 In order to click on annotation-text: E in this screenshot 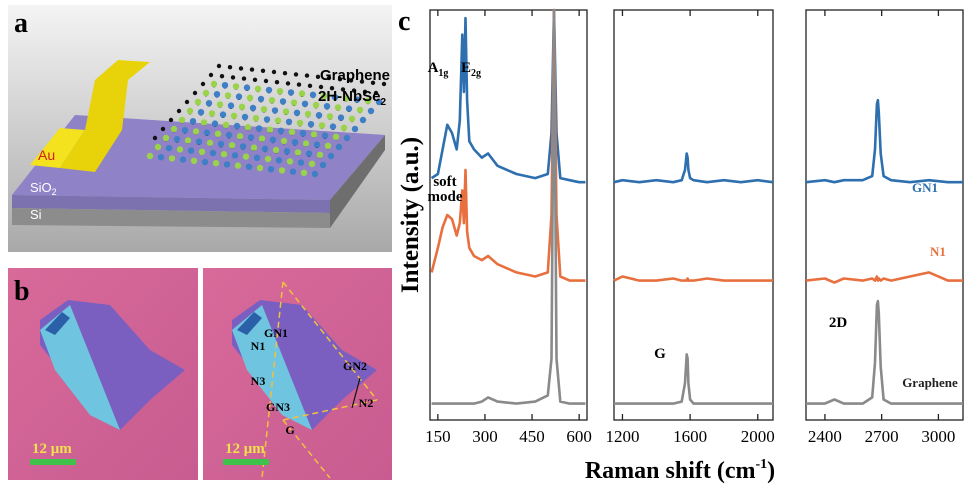, I will do `click(466, 68)`.